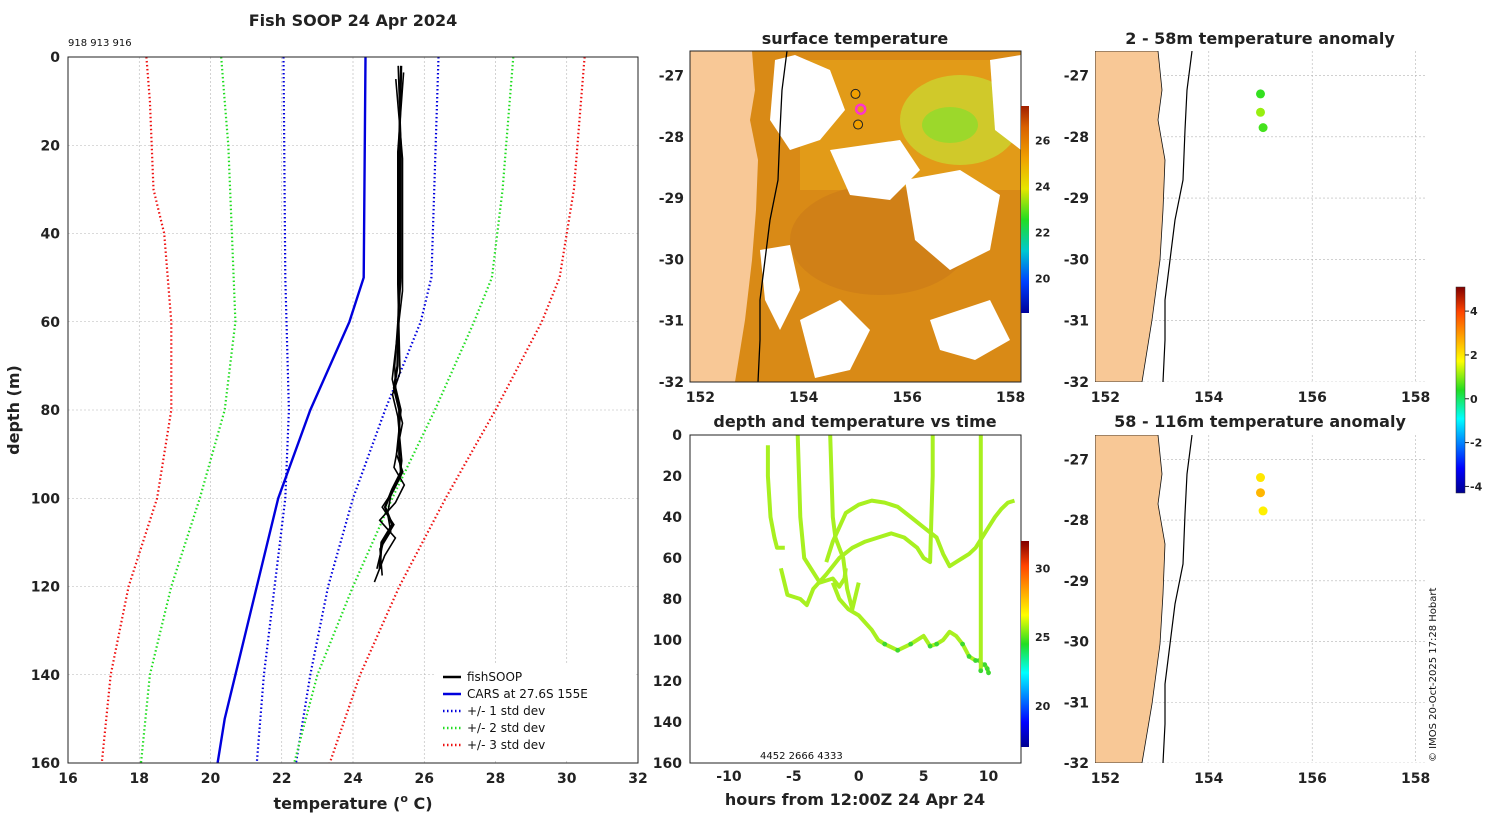 The image size is (1500, 820). Describe the element at coordinates (859, 777) in the screenshot. I see `time-xtick: 0` at that location.